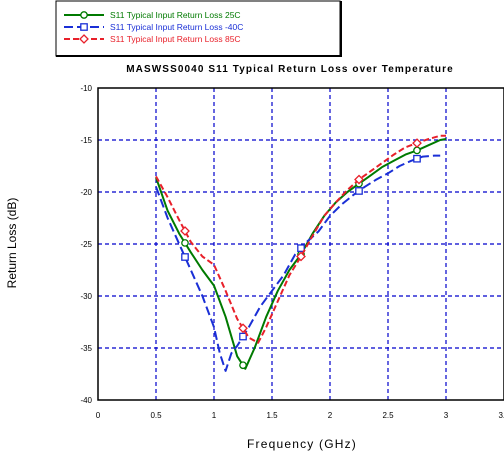 The width and height of the screenshot is (504, 458). Describe the element at coordinates (330, 415) in the screenshot. I see `x-tick-label: 2` at that location.